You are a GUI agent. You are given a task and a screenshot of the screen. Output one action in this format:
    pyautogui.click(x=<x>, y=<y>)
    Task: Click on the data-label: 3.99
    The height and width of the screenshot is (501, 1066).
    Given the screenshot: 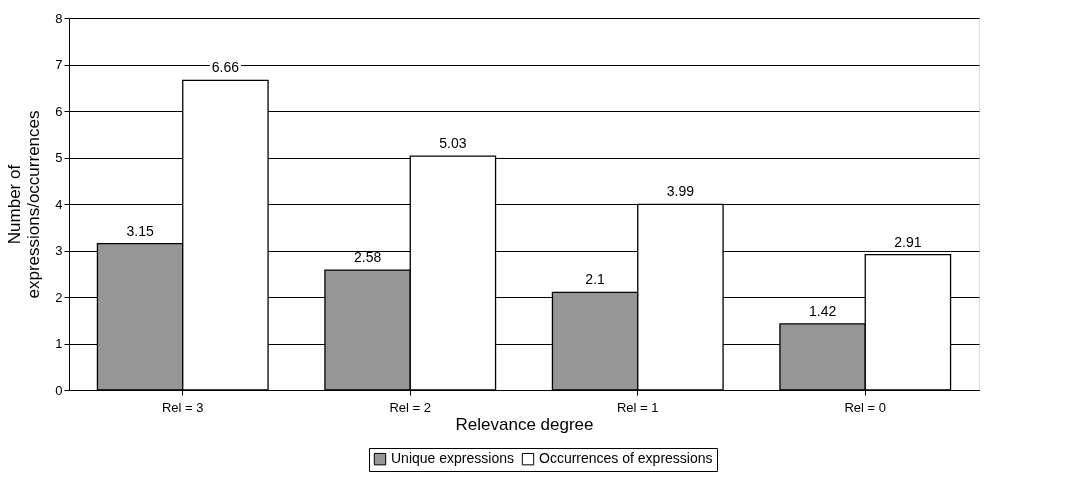 What is the action you would take?
    pyautogui.click(x=680, y=191)
    